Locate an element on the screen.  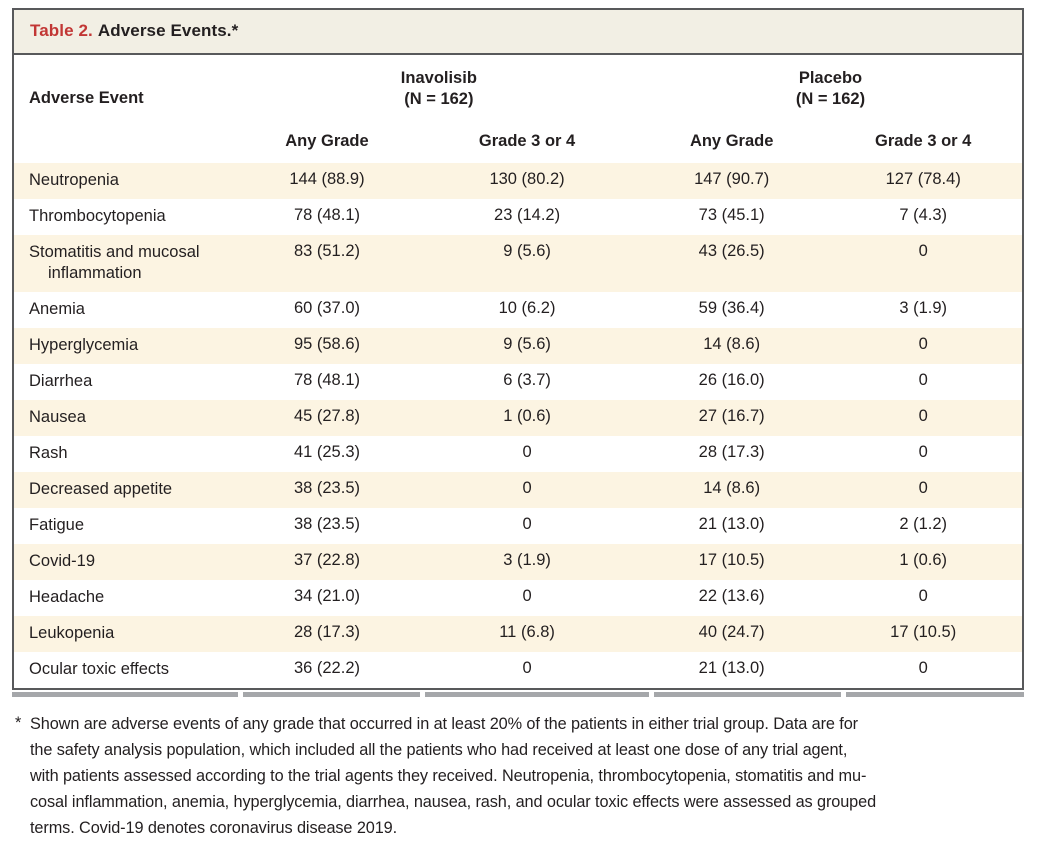
subheader-placebo-grade-3-4: Grade 3 or 4 is located at coordinates (923, 141).